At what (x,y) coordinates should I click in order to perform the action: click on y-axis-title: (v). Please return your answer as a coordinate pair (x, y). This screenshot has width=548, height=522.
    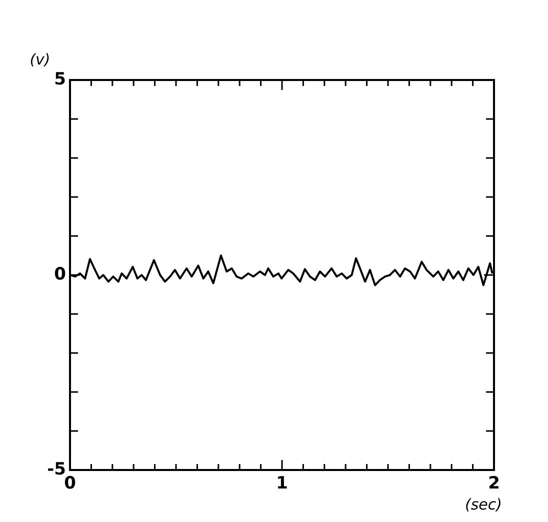
    Looking at the image, I should click on (40, 59).